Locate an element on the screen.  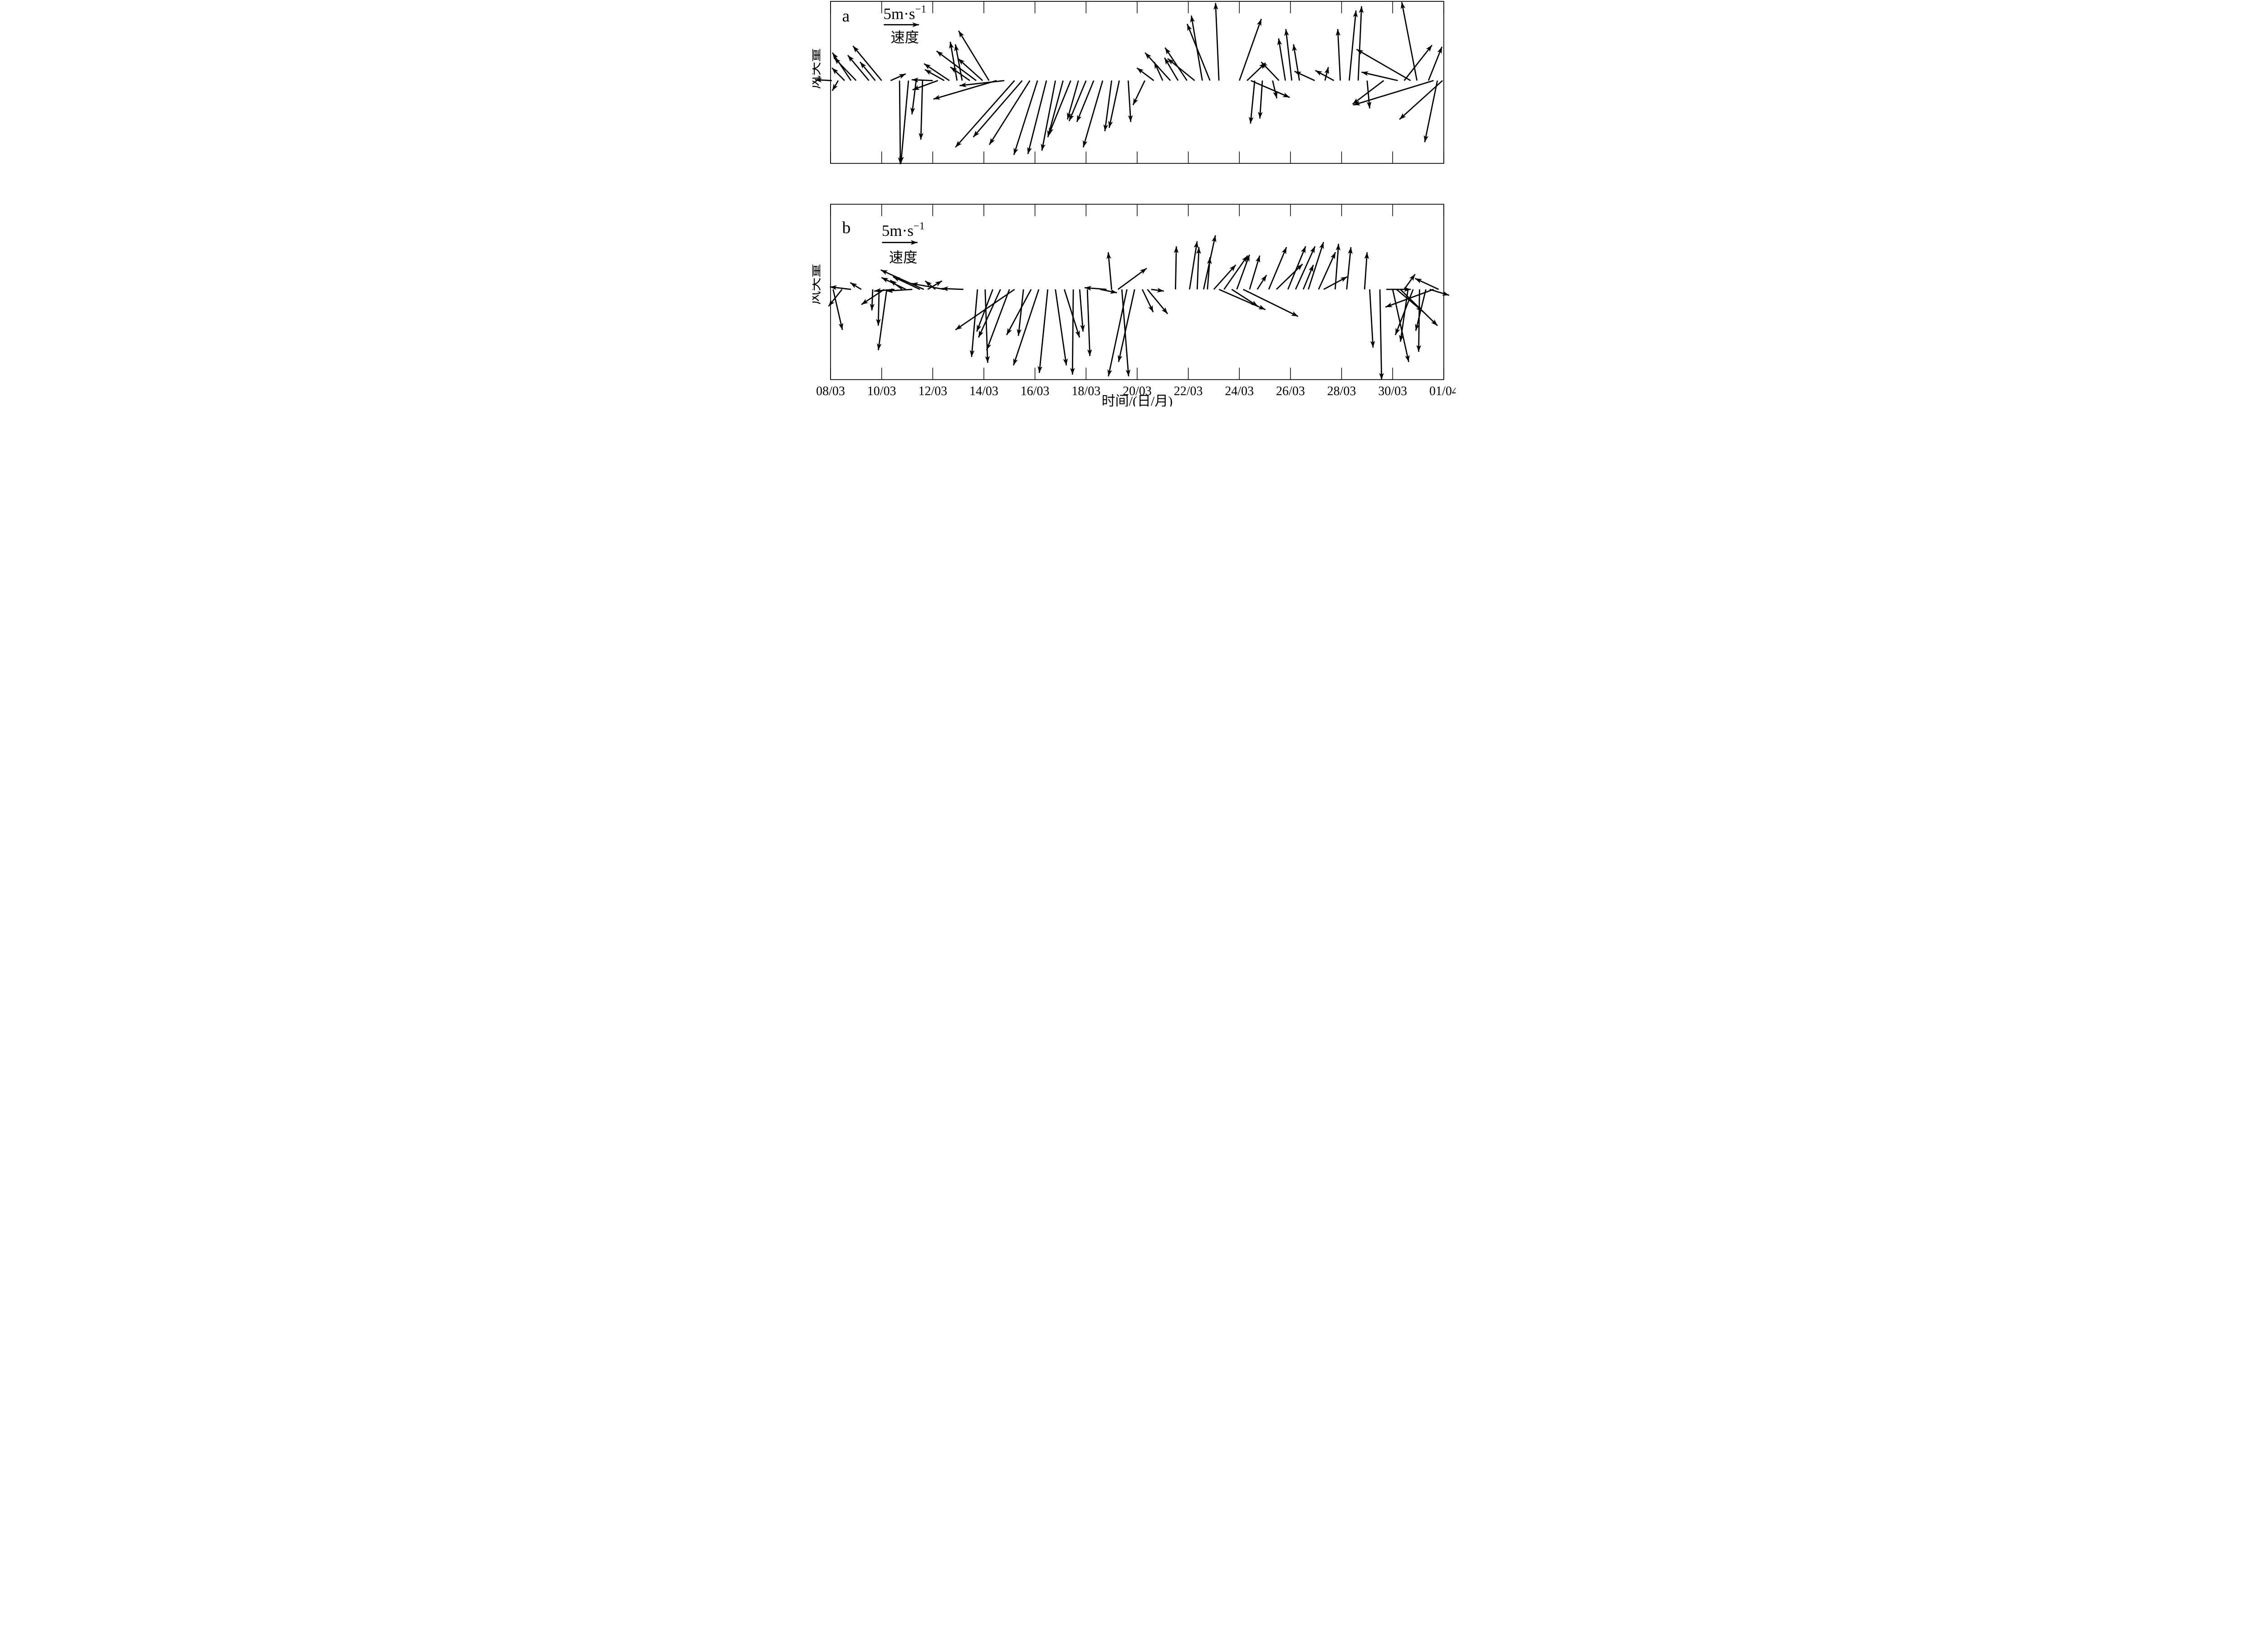
panel-b: b 风矢量 5m·s−1 速度 is located at coordinates (1131, 292).